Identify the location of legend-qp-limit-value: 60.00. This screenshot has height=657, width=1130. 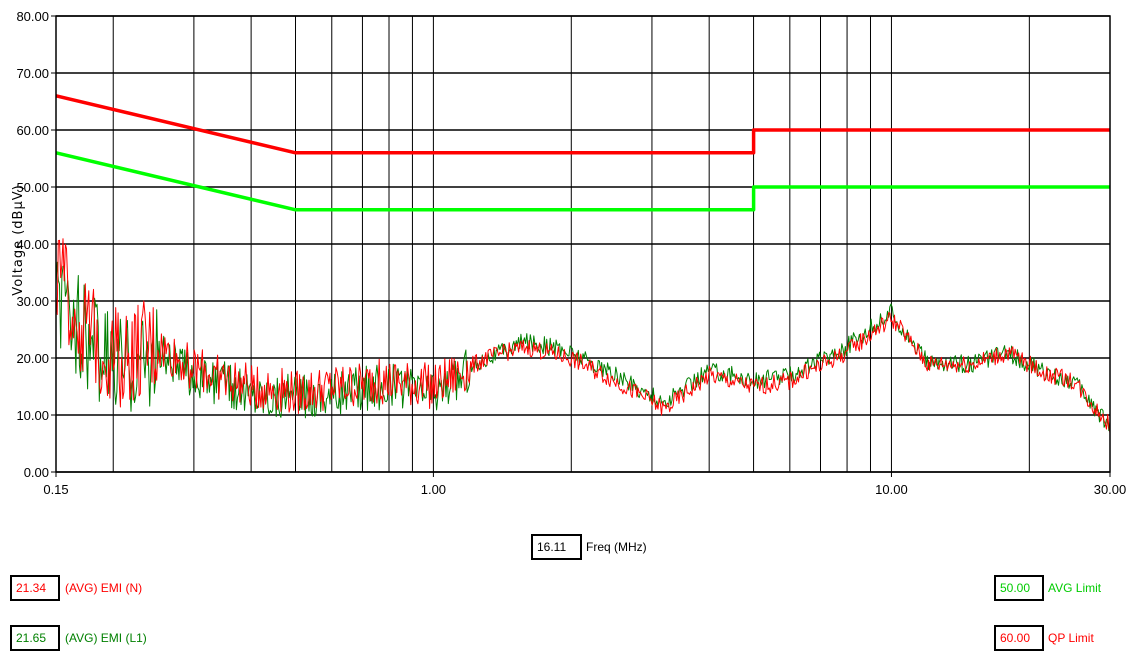
(1015, 638).